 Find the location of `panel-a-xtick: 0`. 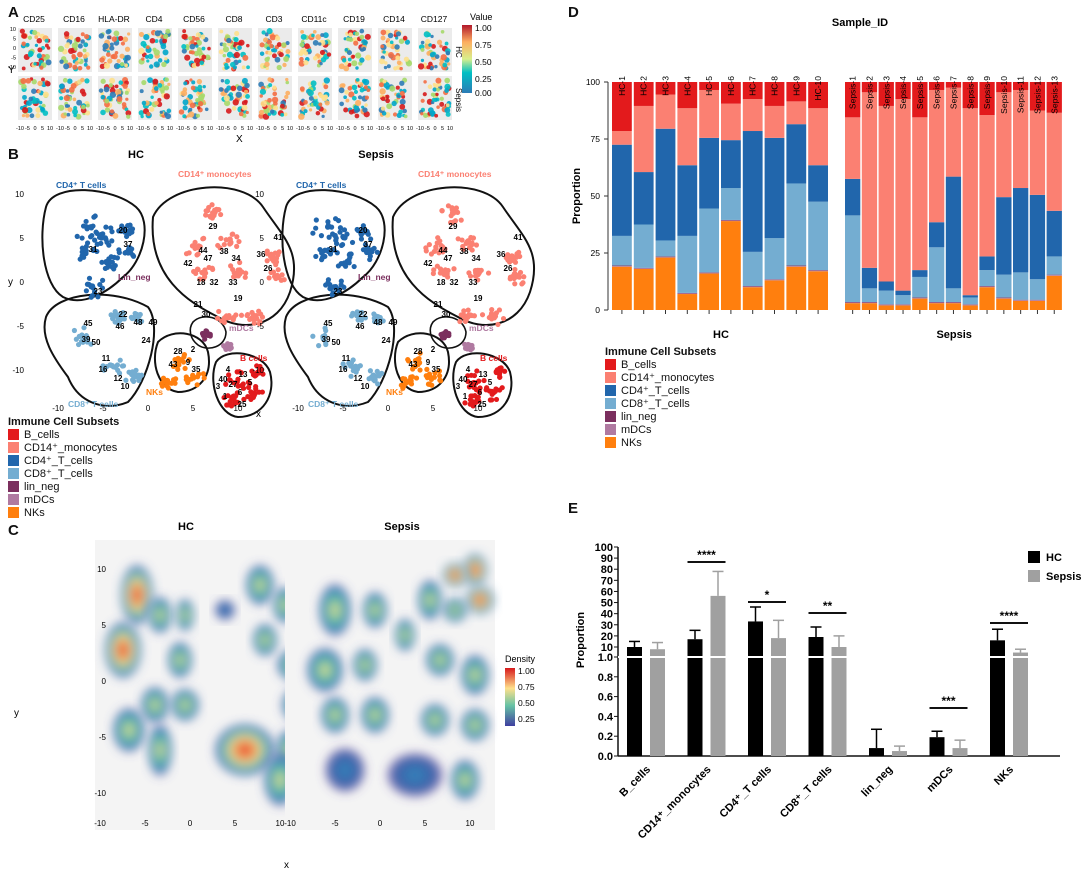

panel-a-xtick: 0 is located at coordinates (34, 129).